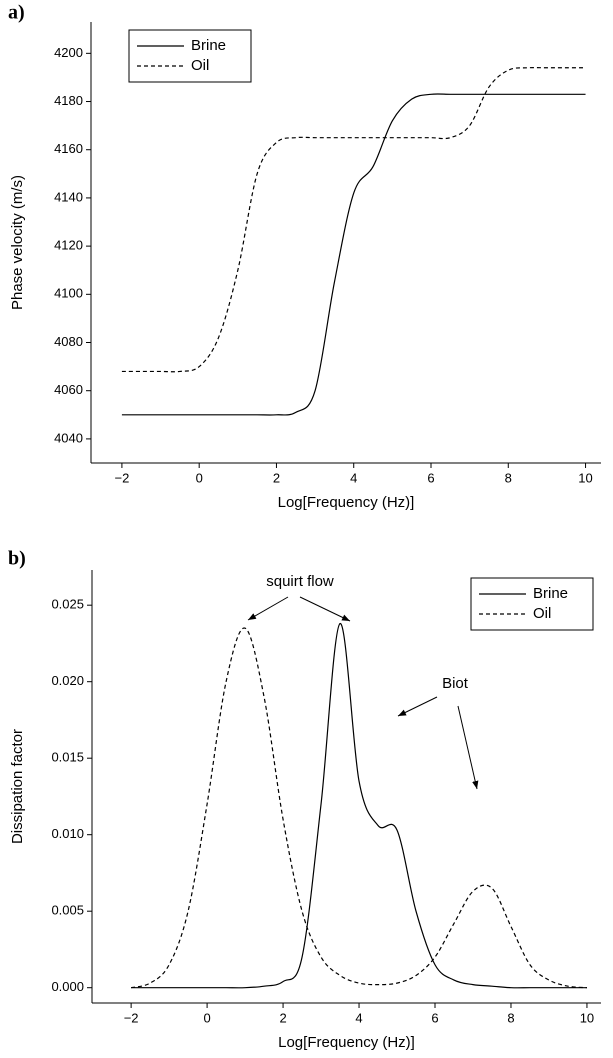  What do you see at coordinates (68, 293) in the screenshot?
I see `y-tick-label: 4100` at bounding box center [68, 293].